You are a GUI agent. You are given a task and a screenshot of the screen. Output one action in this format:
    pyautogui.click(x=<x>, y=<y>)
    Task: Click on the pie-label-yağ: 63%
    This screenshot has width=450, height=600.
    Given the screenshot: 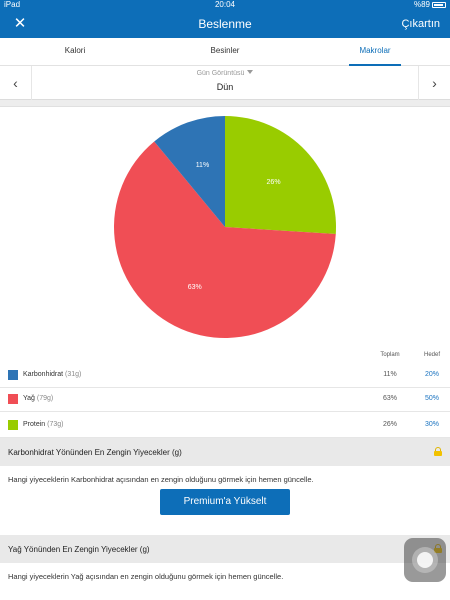 What is the action you would take?
    pyautogui.click(x=195, y=287)
    